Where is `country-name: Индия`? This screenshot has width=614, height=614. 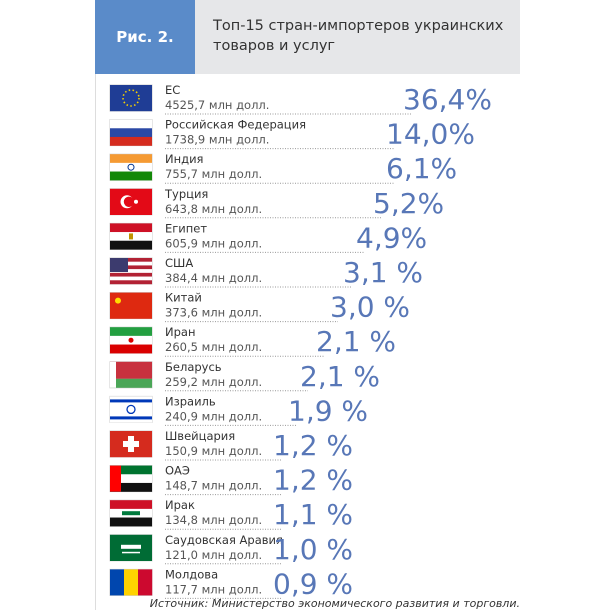 country-name: Индия is located at coordinates (184, 159).